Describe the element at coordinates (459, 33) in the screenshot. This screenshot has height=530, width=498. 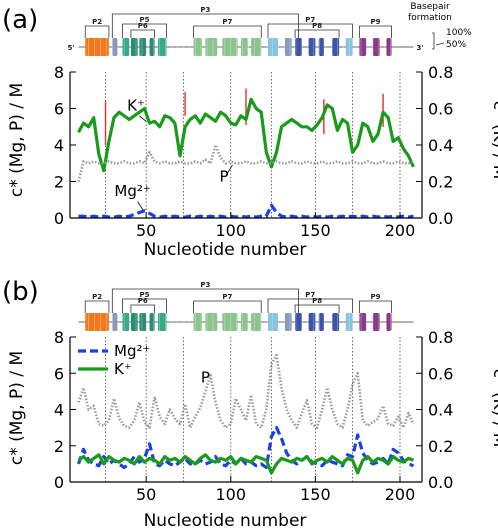
I see `basepair-legend-level-100: 100%` at that location.